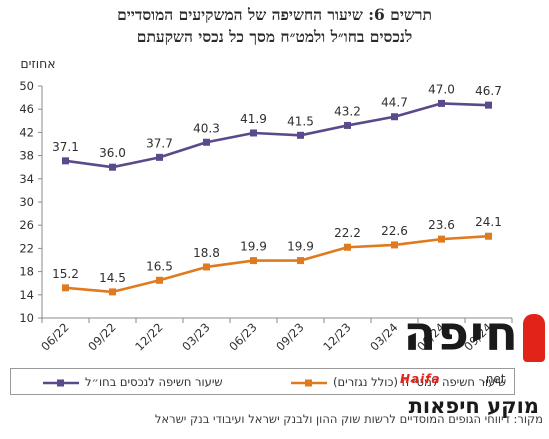 The height and width of the screenshot is (439, 549). What do you see at coordinates (195, 336) in the screenshot?
I see `x-tick-label: 03/23` at bounding box center [195, 336].